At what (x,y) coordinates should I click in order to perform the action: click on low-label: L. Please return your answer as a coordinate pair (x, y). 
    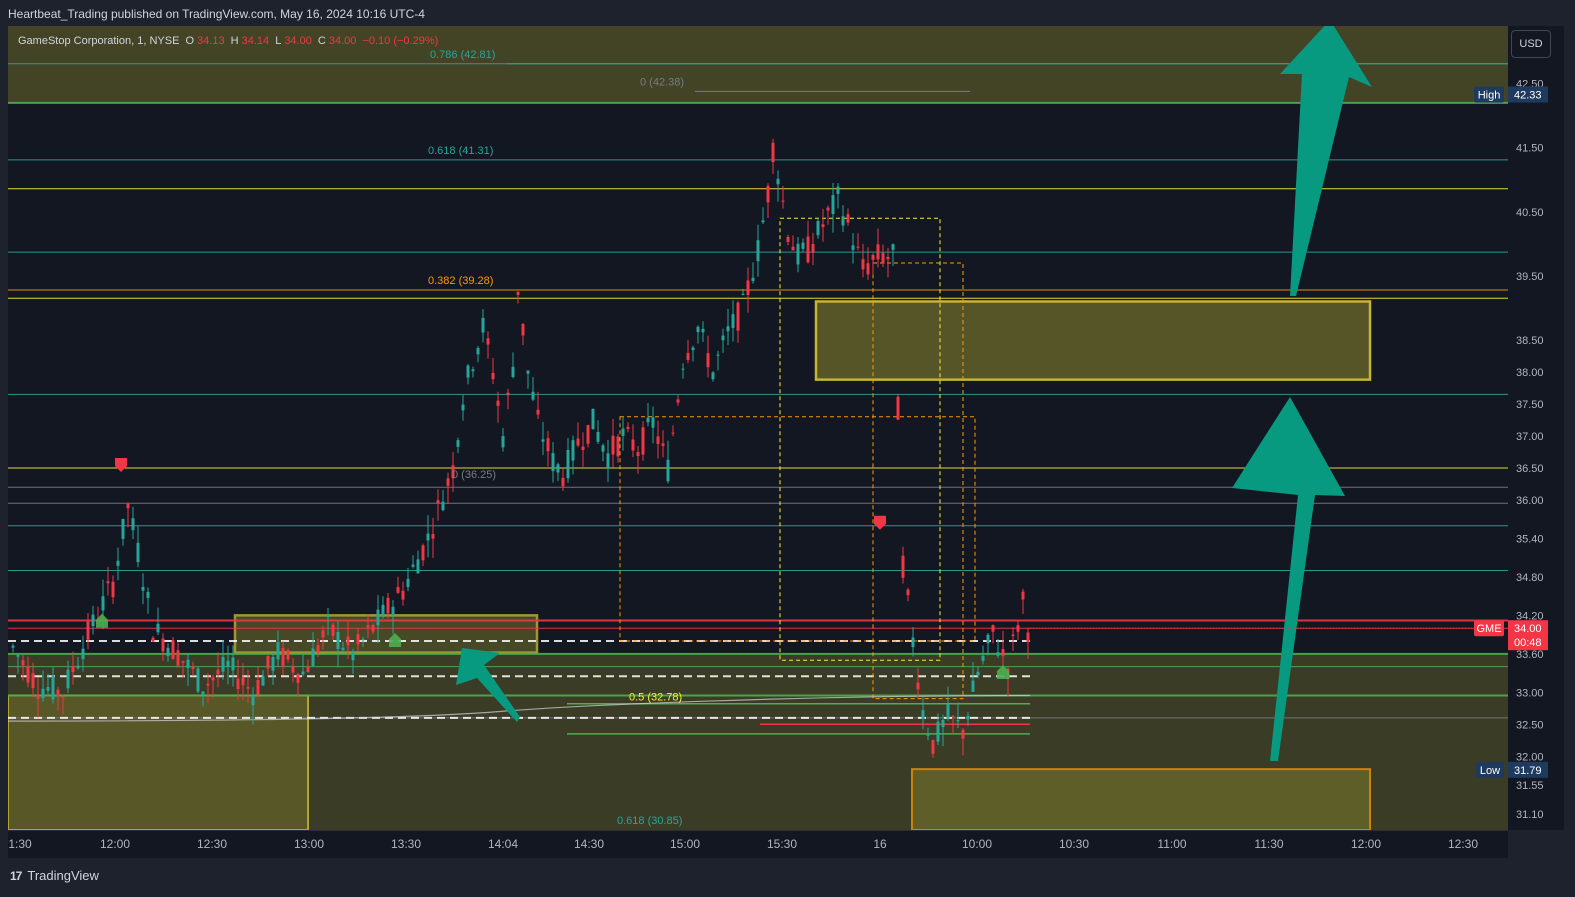
    Looking at the image, I should click on (278, 41).